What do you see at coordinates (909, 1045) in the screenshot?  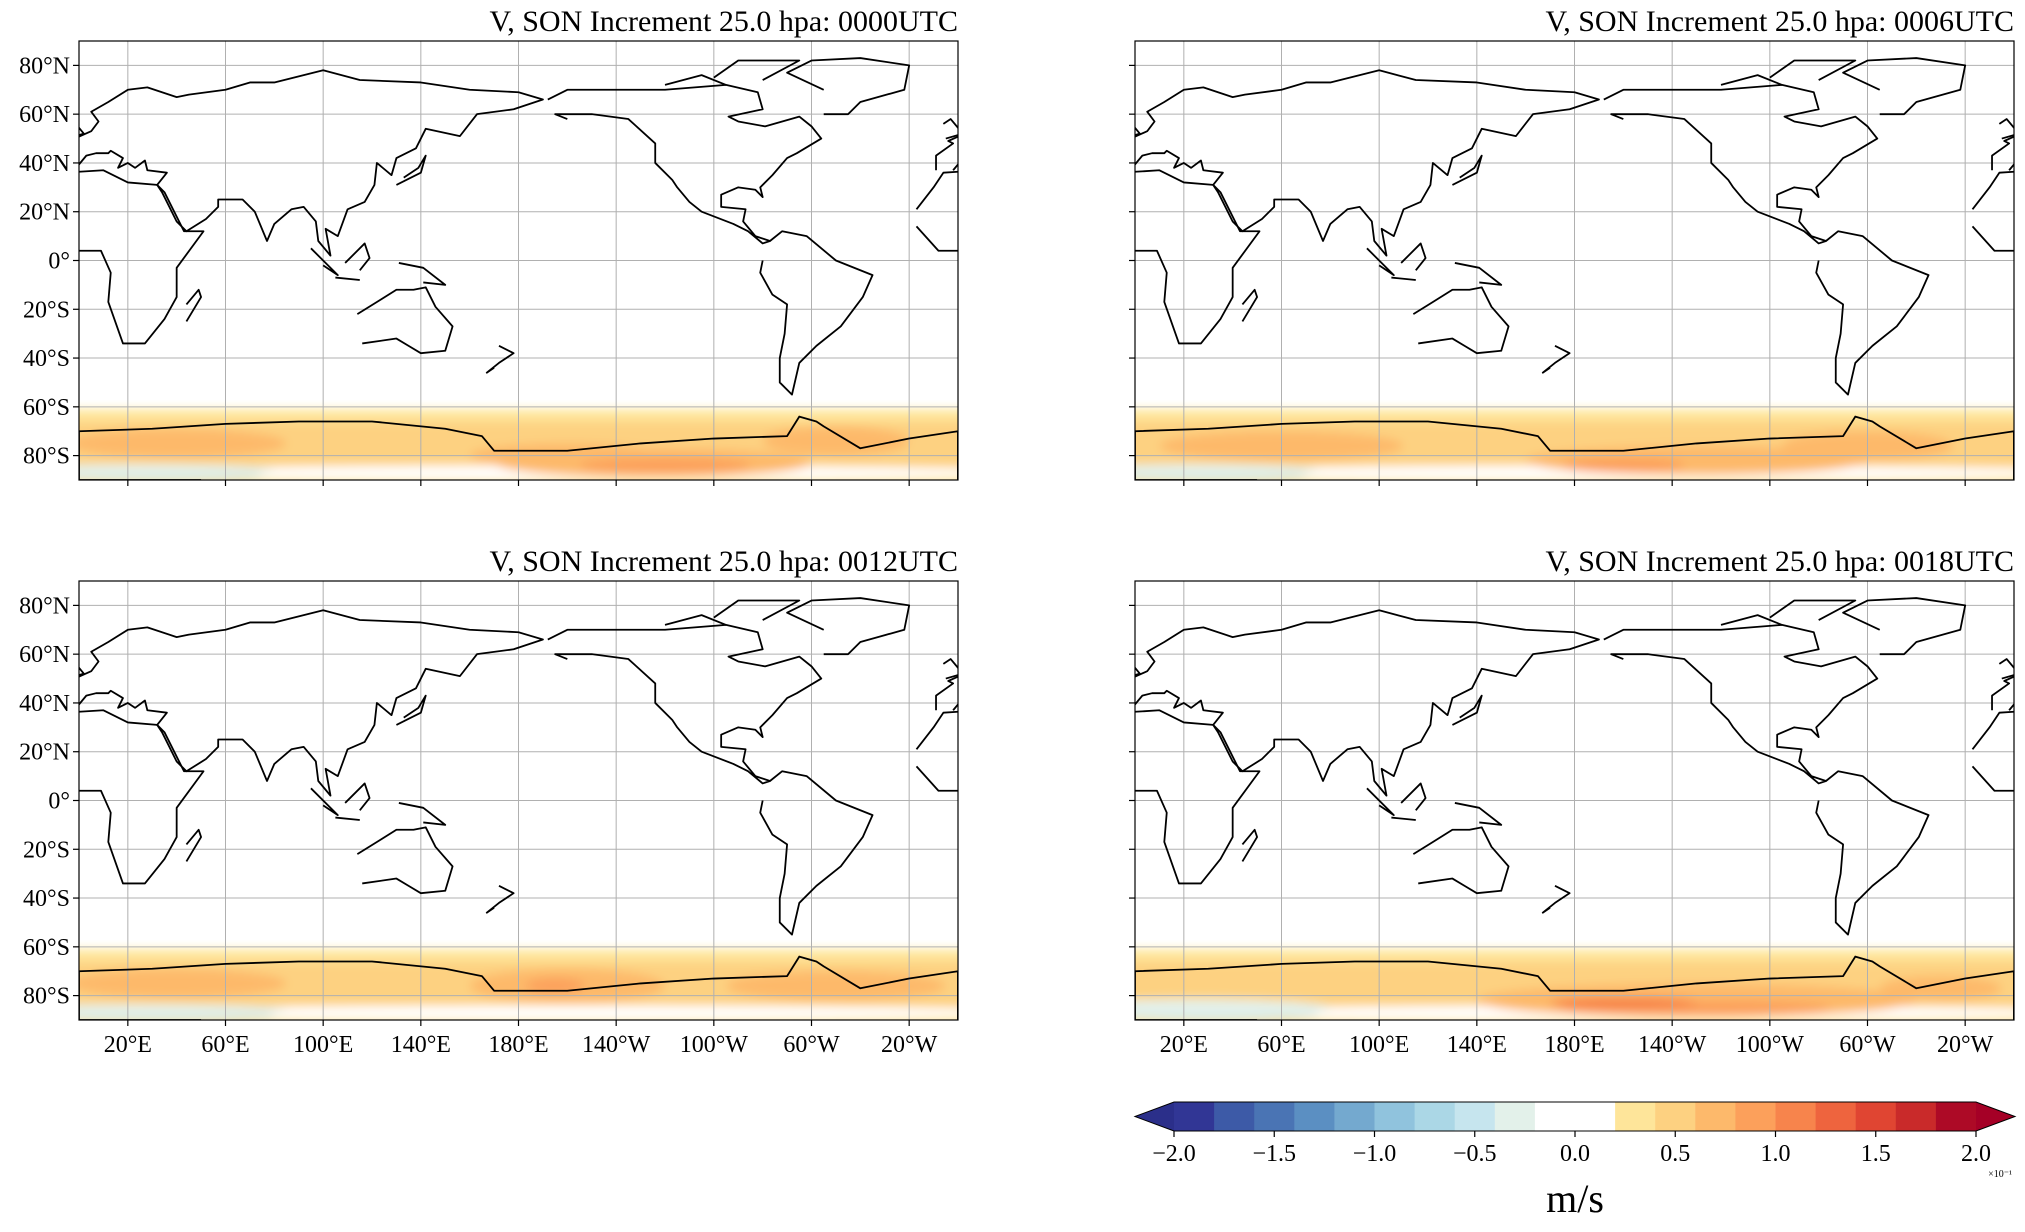 I see `lon-tick-label: 20°W` at bounding box center [909, 1045].